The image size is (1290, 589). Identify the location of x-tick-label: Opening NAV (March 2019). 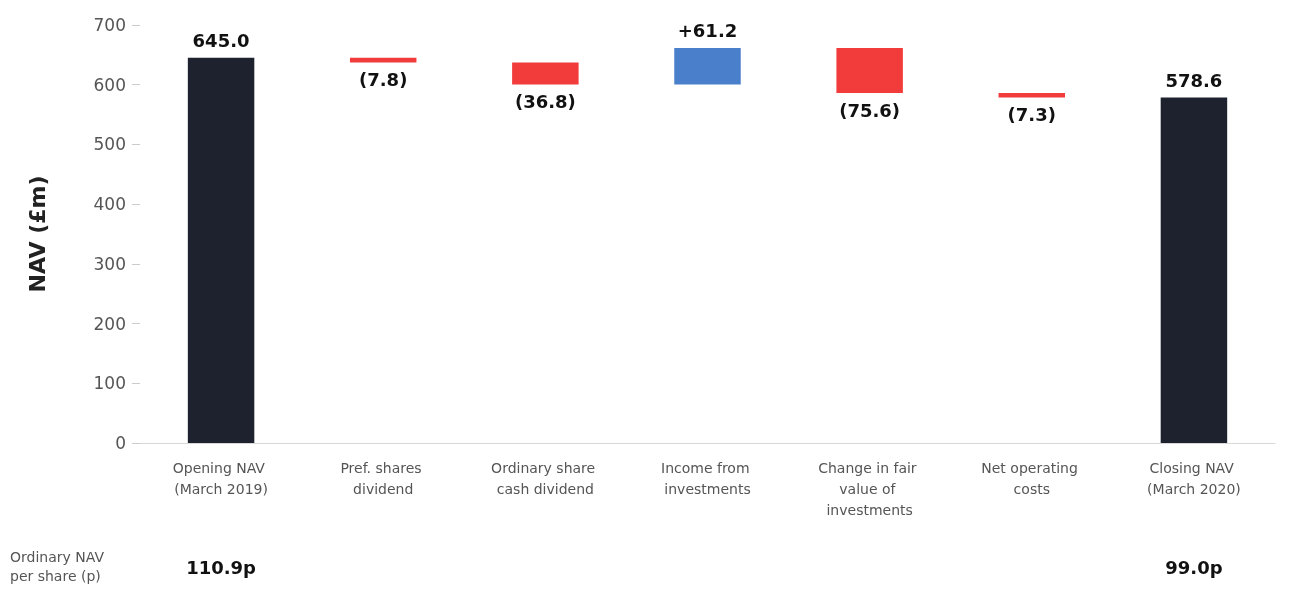
(221, 478).